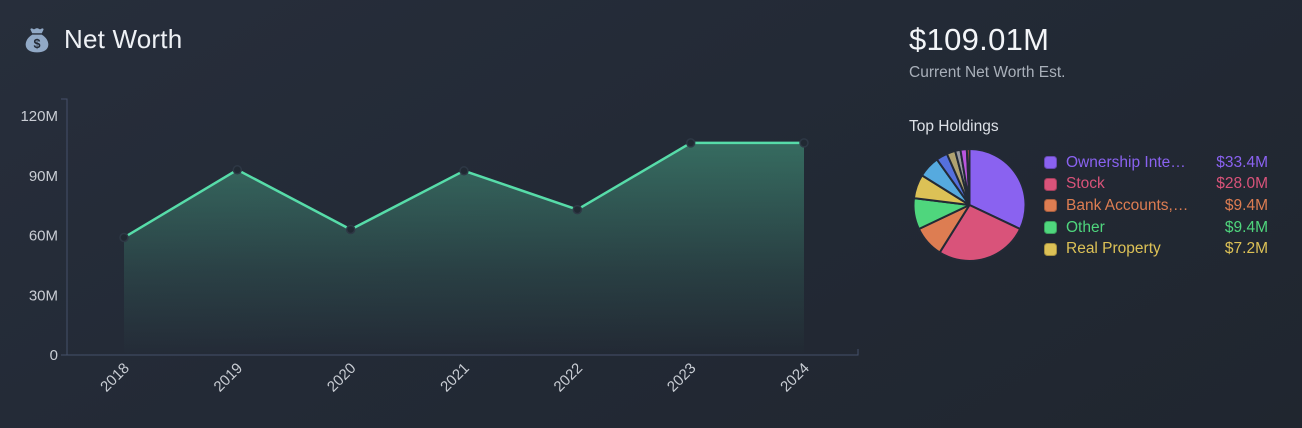 The height and width of the screenshot is (428, 1302). I want to click on legend-label: Real Property, so click(1113, 249).